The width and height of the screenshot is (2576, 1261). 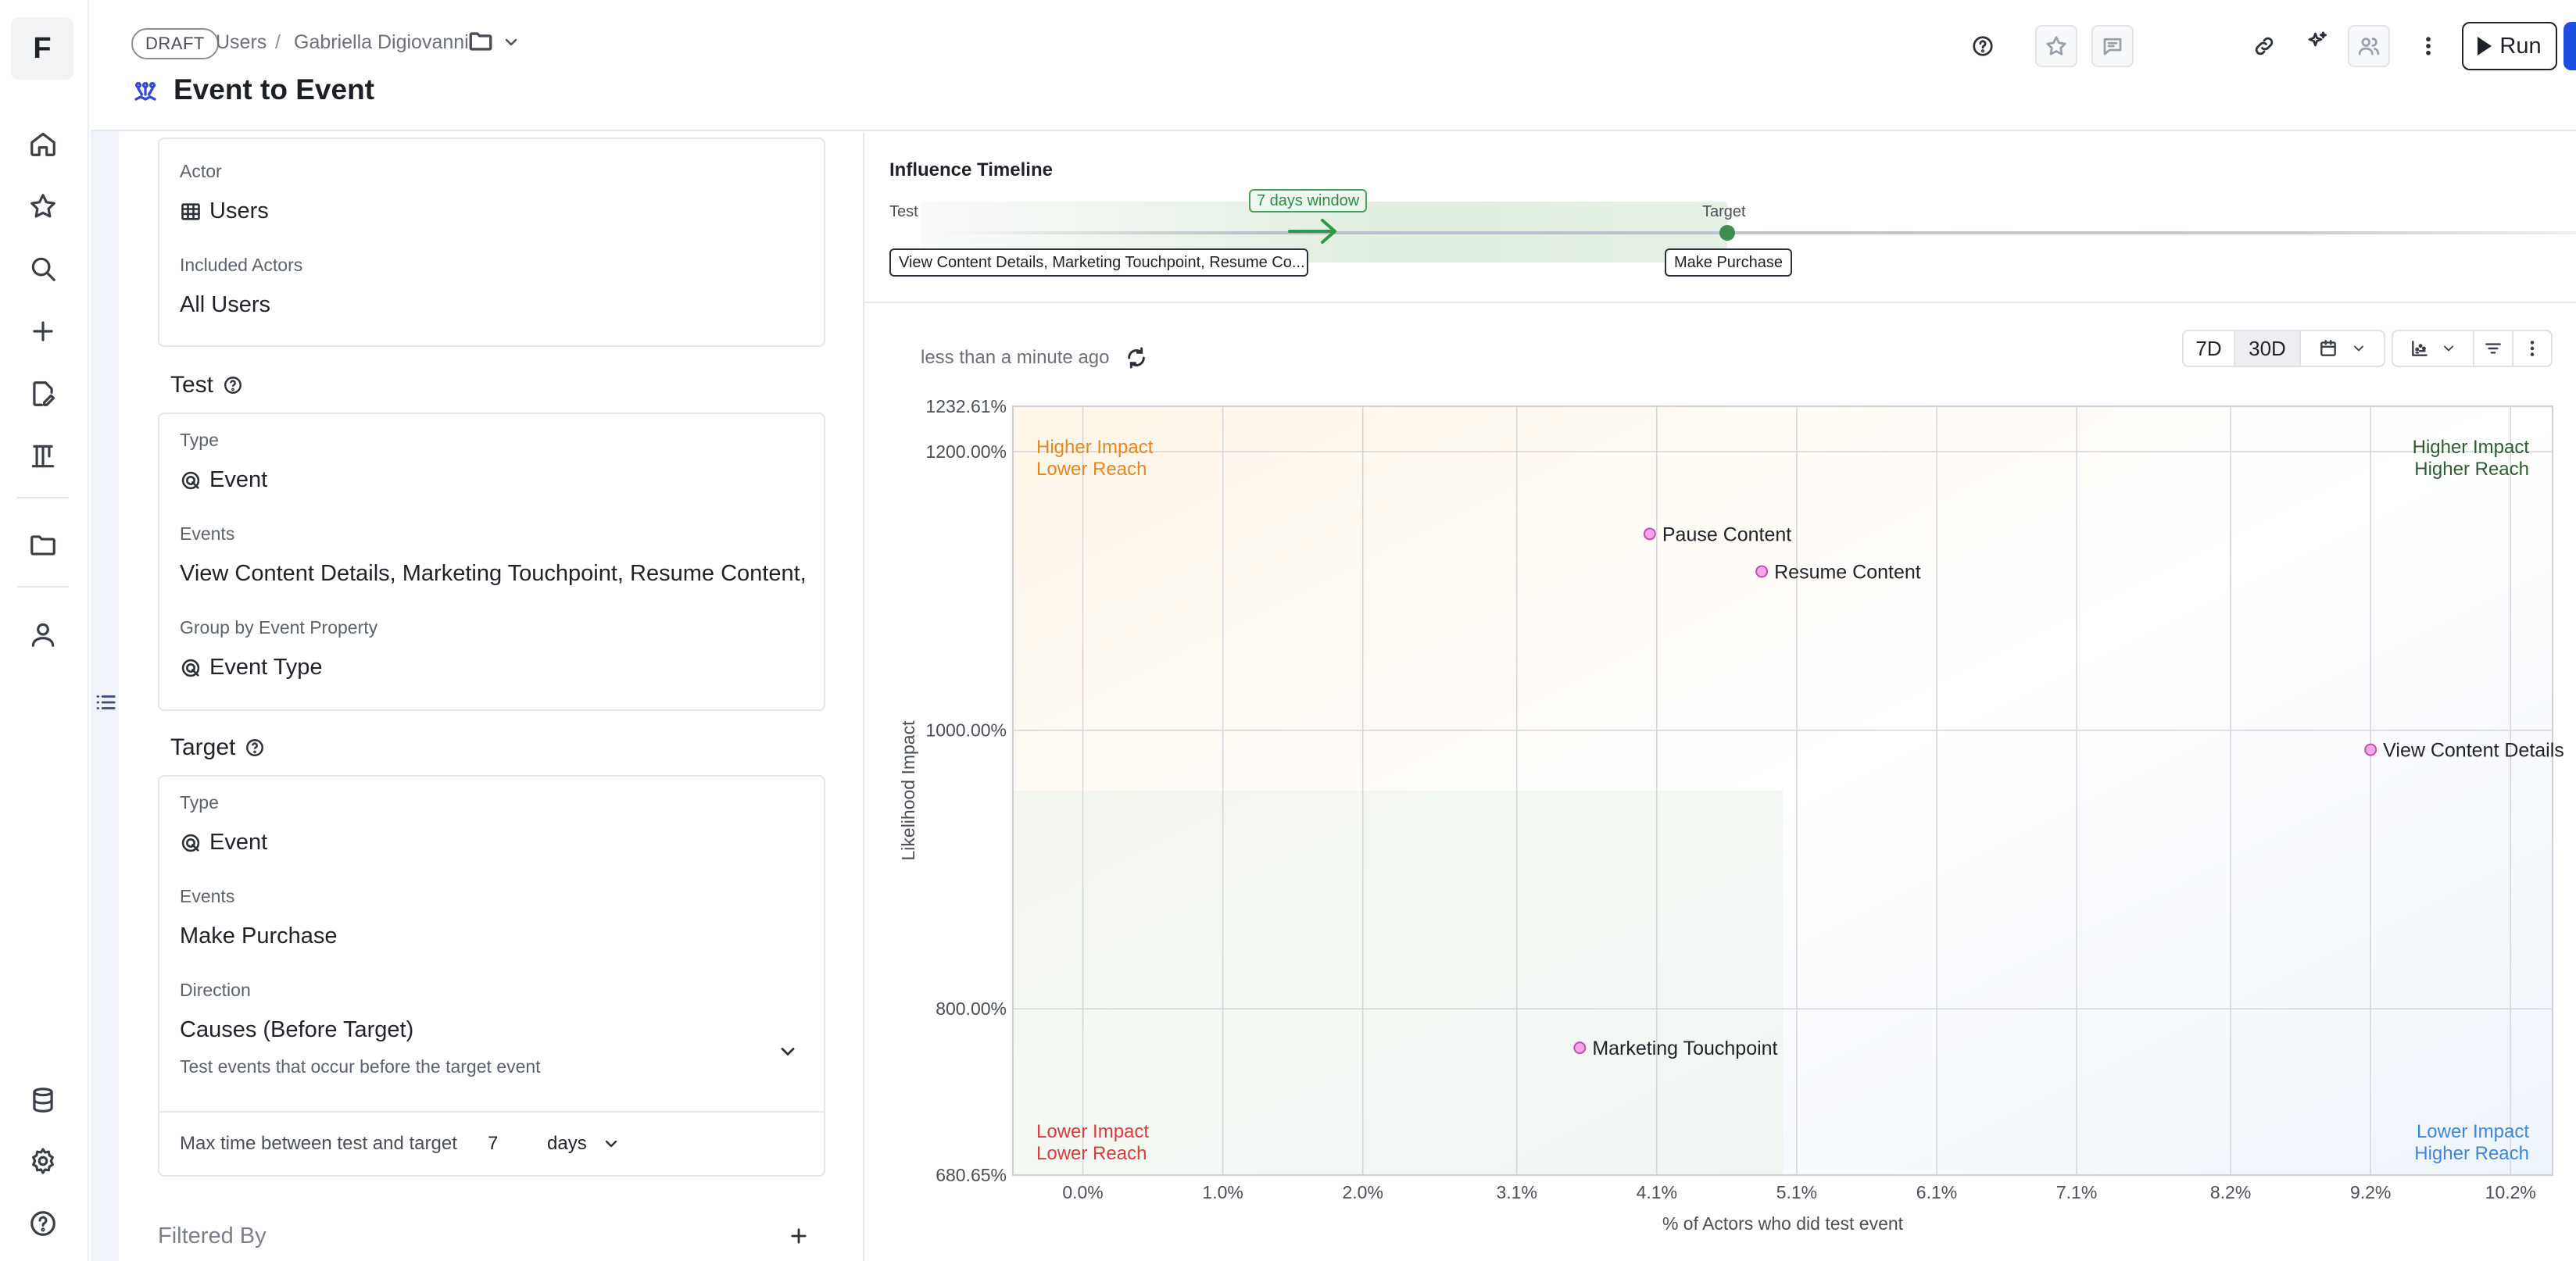 I want to click on x-tick-label: 4.1%, so click(x=1657, y=1192).